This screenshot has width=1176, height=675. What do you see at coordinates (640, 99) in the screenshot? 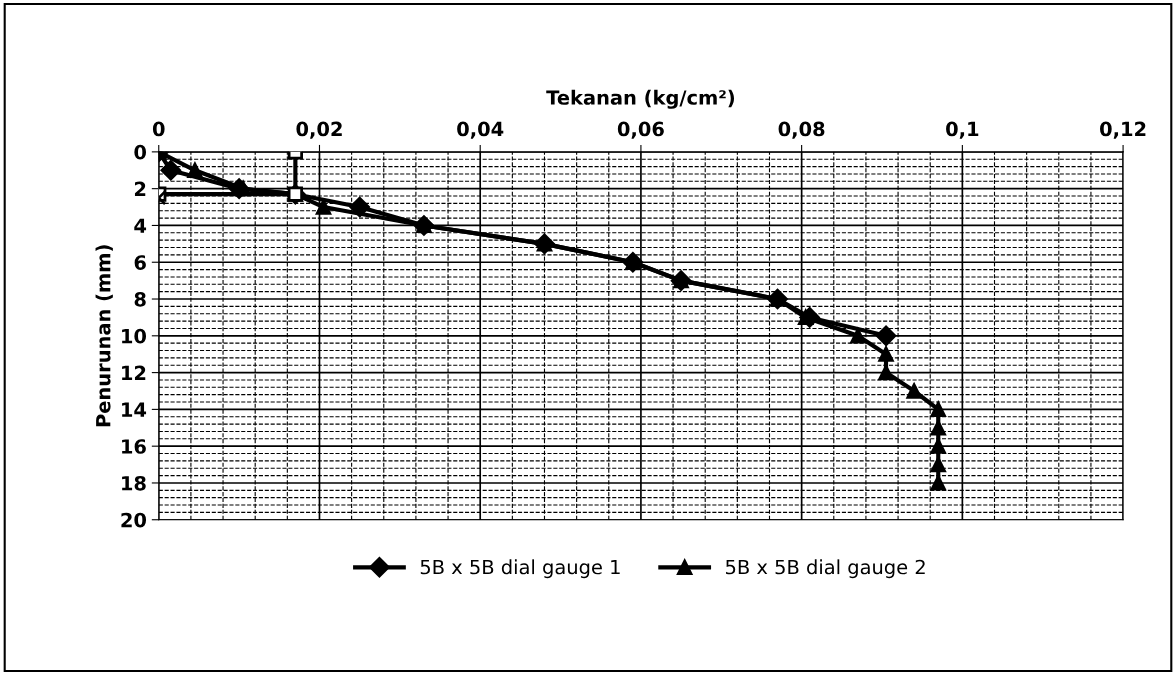
I see `x-axis-title: Tekanan (kg/cm²)` at bounding box center [640, 99].